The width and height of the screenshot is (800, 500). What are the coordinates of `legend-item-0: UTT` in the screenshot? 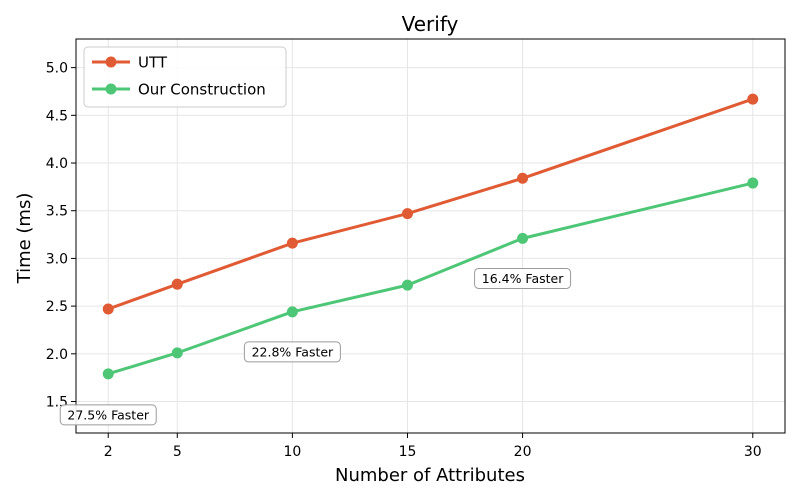 It's located at (130, 63).